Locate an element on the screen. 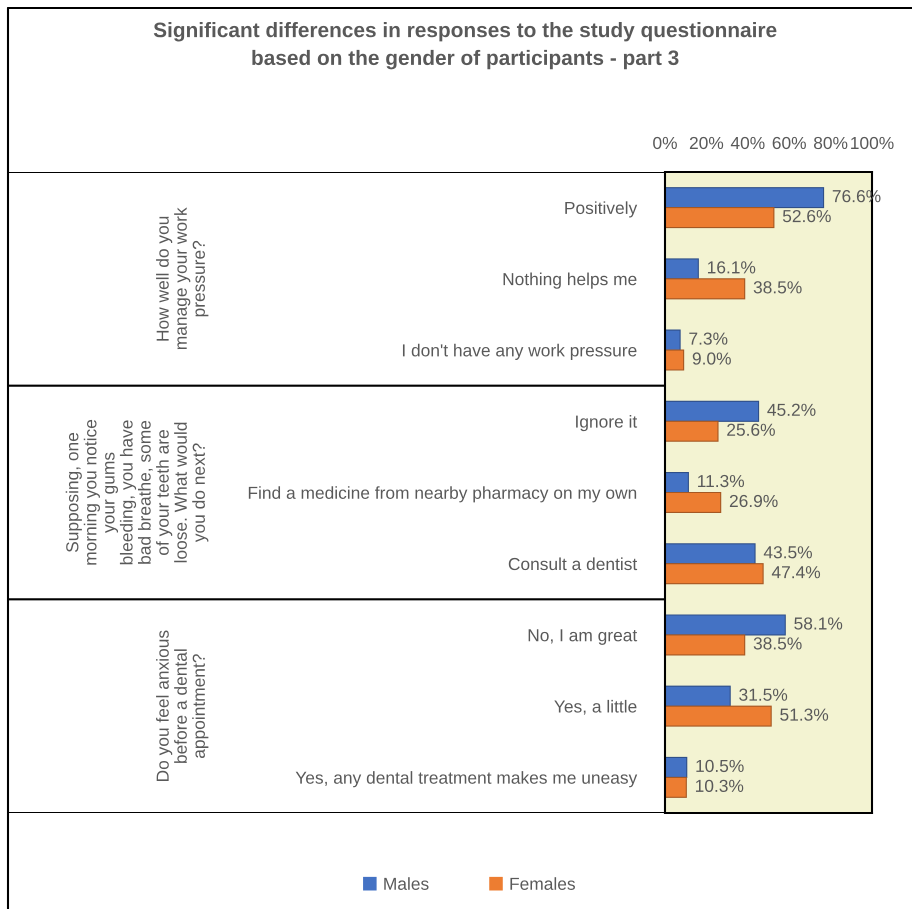 The width and height of the screenshot is (912, 909). data-label: 45.2% is located at coordinates (791, 410).